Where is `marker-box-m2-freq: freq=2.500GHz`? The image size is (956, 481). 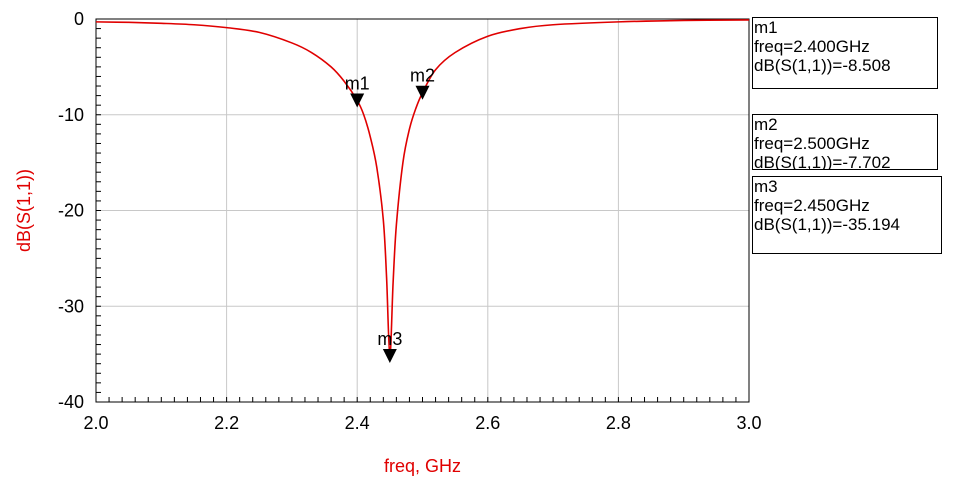
marker-box-m2-freq: freq=2.500GHz is located at coordinates (812, 143).